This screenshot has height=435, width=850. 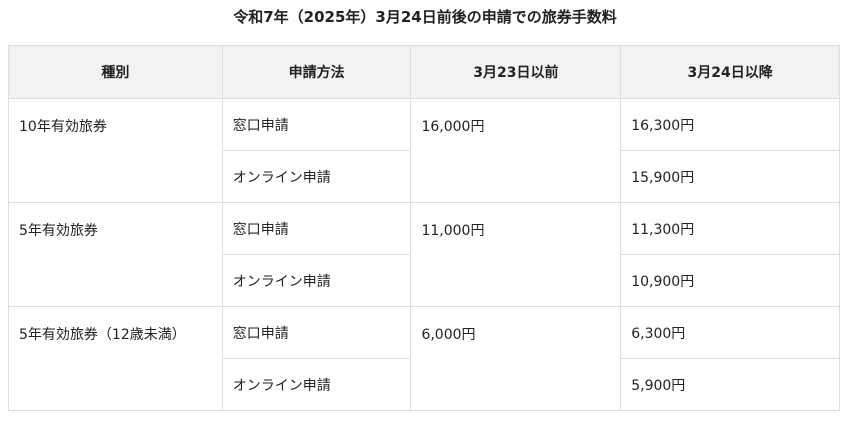 I want to click on fee-after: 15,900円, so click(x=730, y=176).